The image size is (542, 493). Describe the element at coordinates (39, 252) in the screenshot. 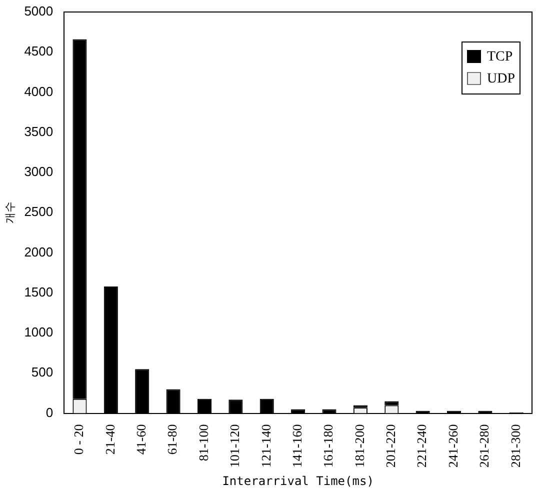

I see `y-tick-label: 2000` at that location.